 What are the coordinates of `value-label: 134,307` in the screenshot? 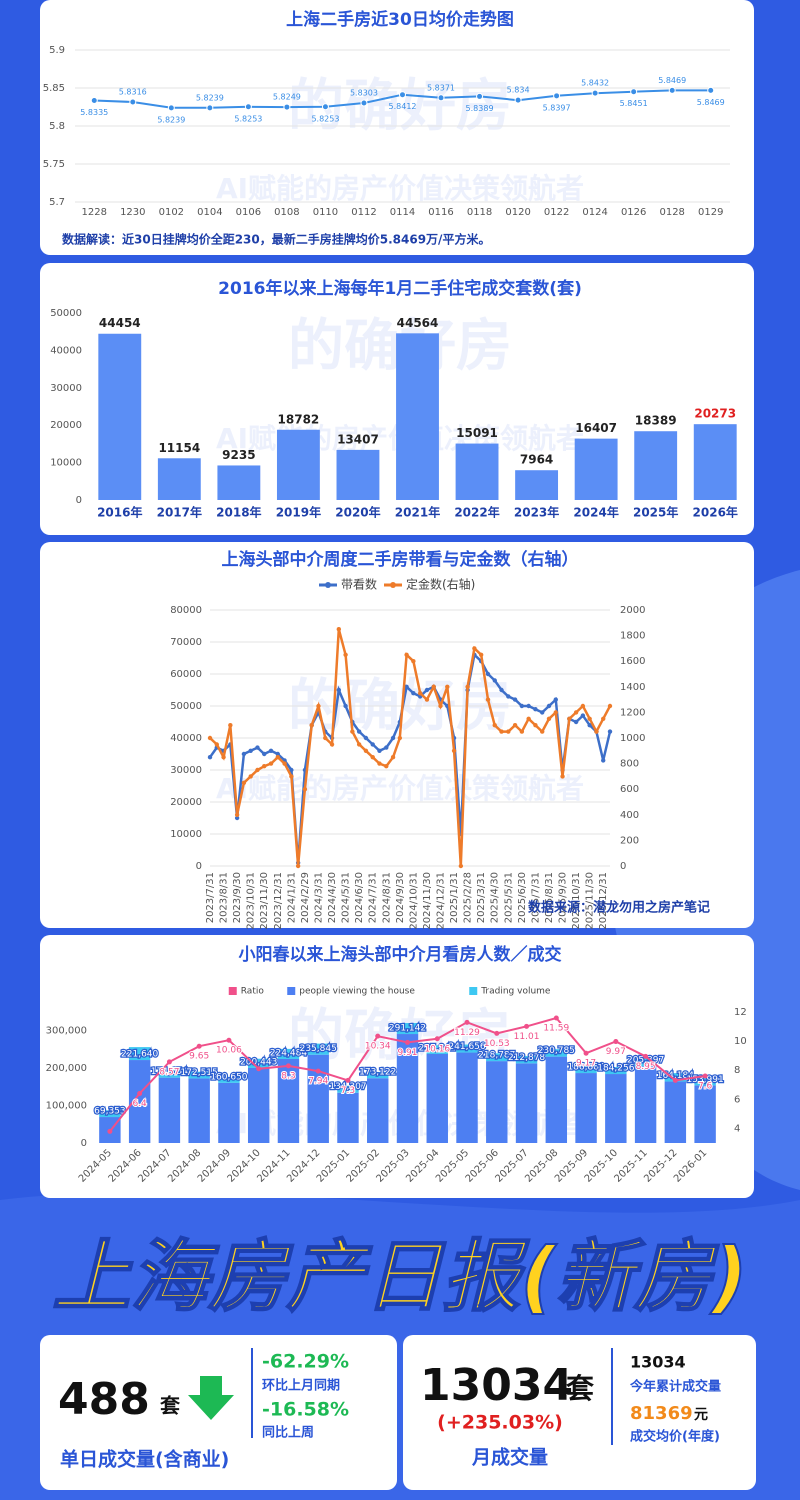 It's located at (347, 1087).